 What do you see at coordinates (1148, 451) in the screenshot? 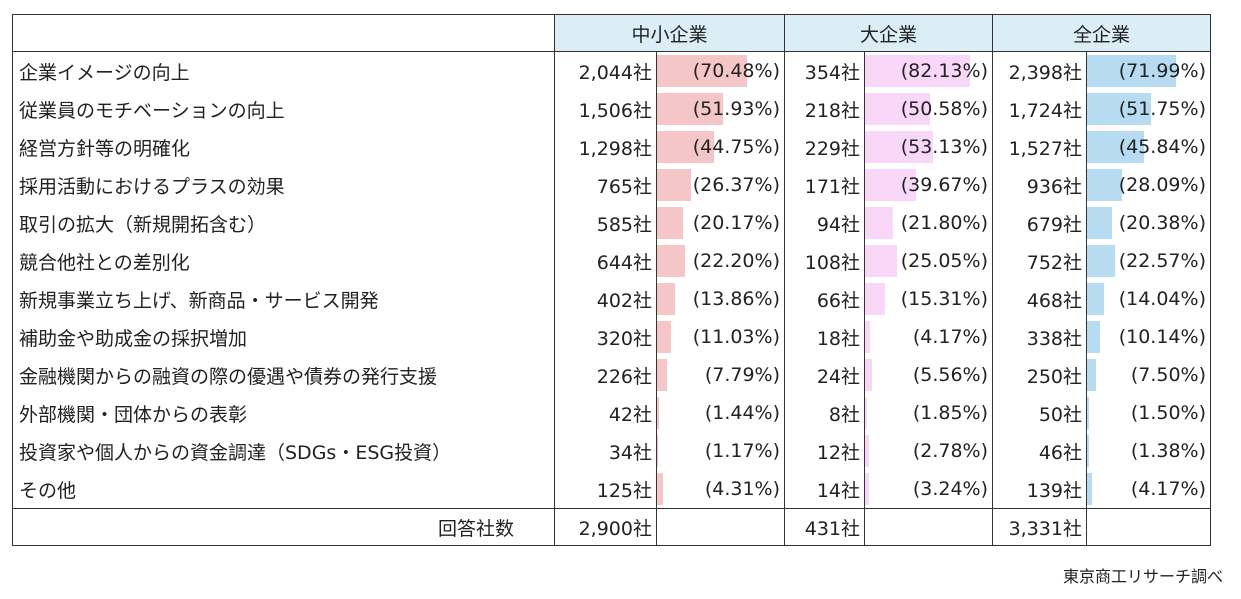
I see `all-percent-cell: (1.38%)` at bounding box center [1148, 451].